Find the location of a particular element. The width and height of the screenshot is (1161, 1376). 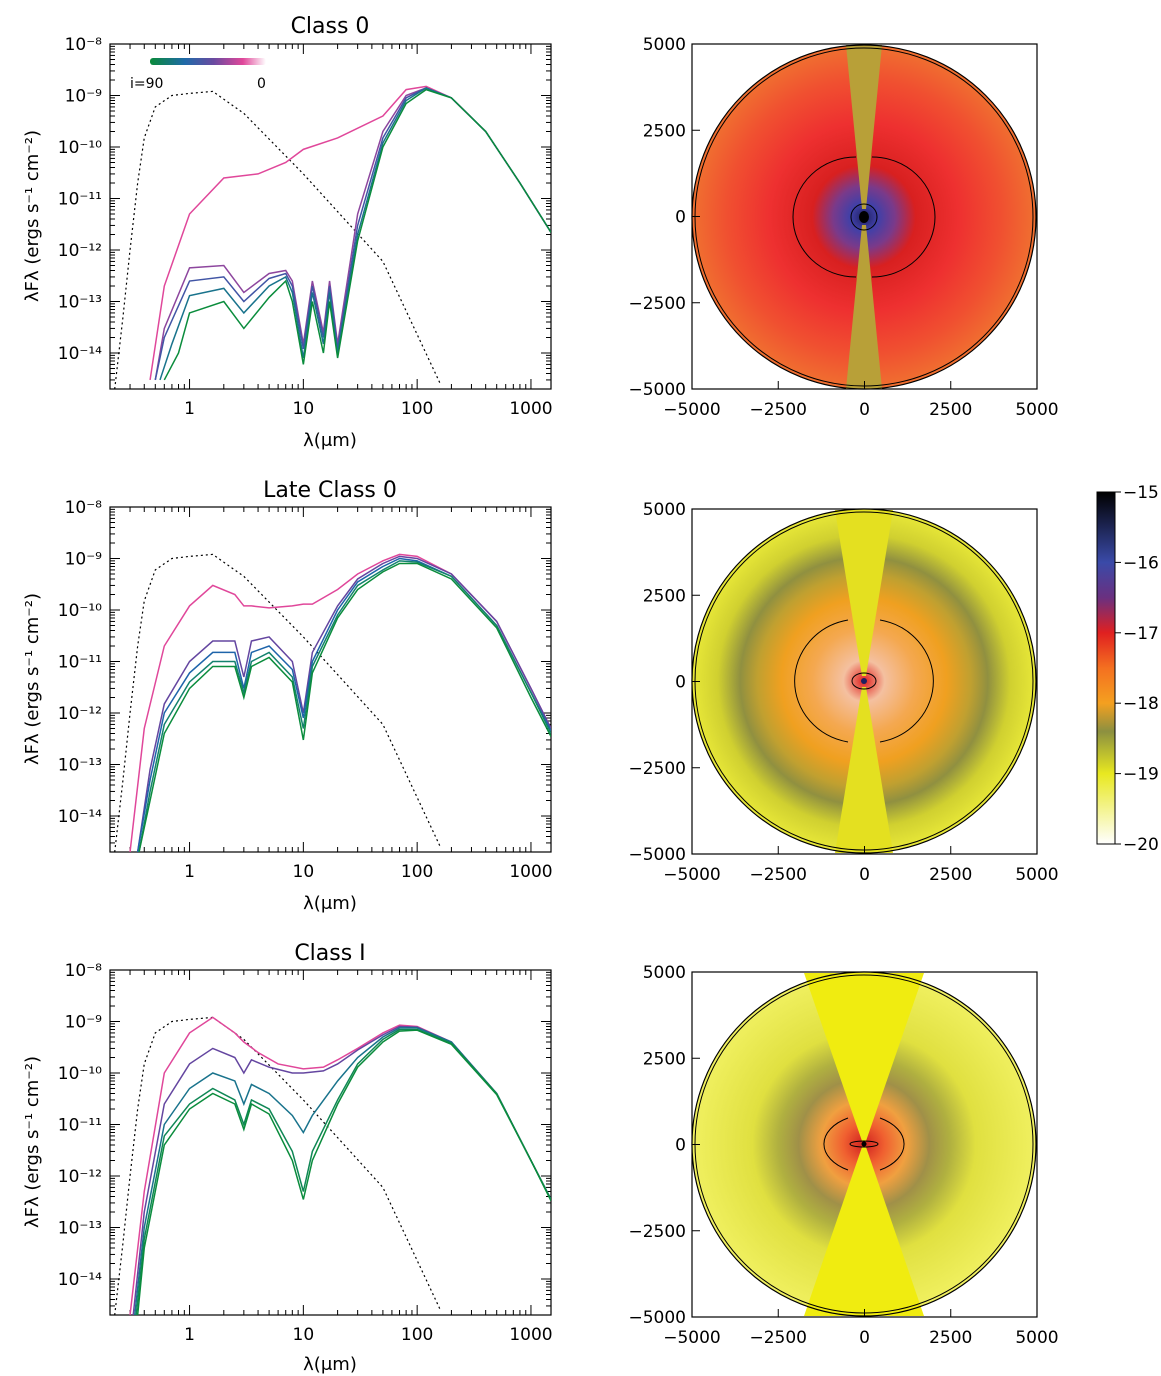

inclination-label-90: i=90 is located at coordinates (146, 84).